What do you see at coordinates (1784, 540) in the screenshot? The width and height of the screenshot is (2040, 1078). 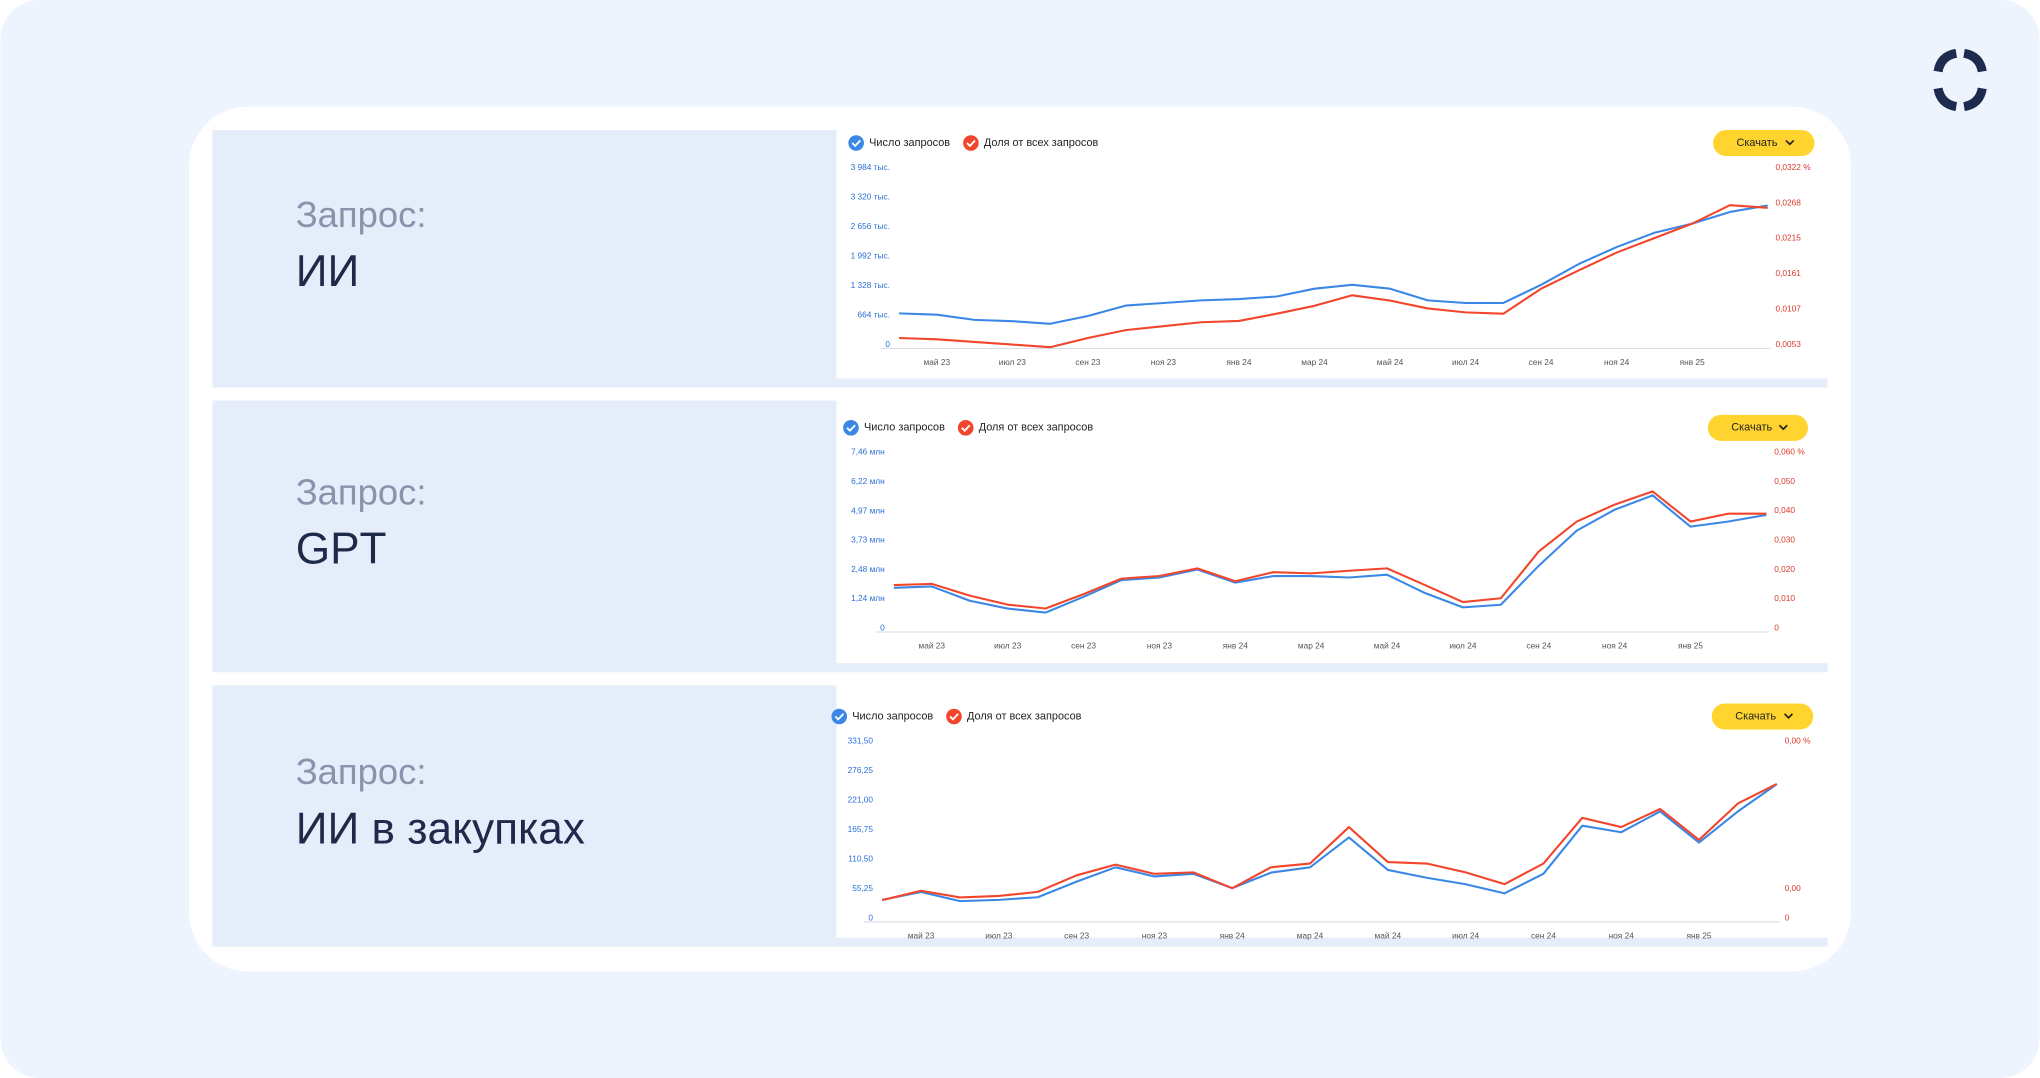 I see `y2-tick-label: 0,030` at bounding box center [1784, 540].